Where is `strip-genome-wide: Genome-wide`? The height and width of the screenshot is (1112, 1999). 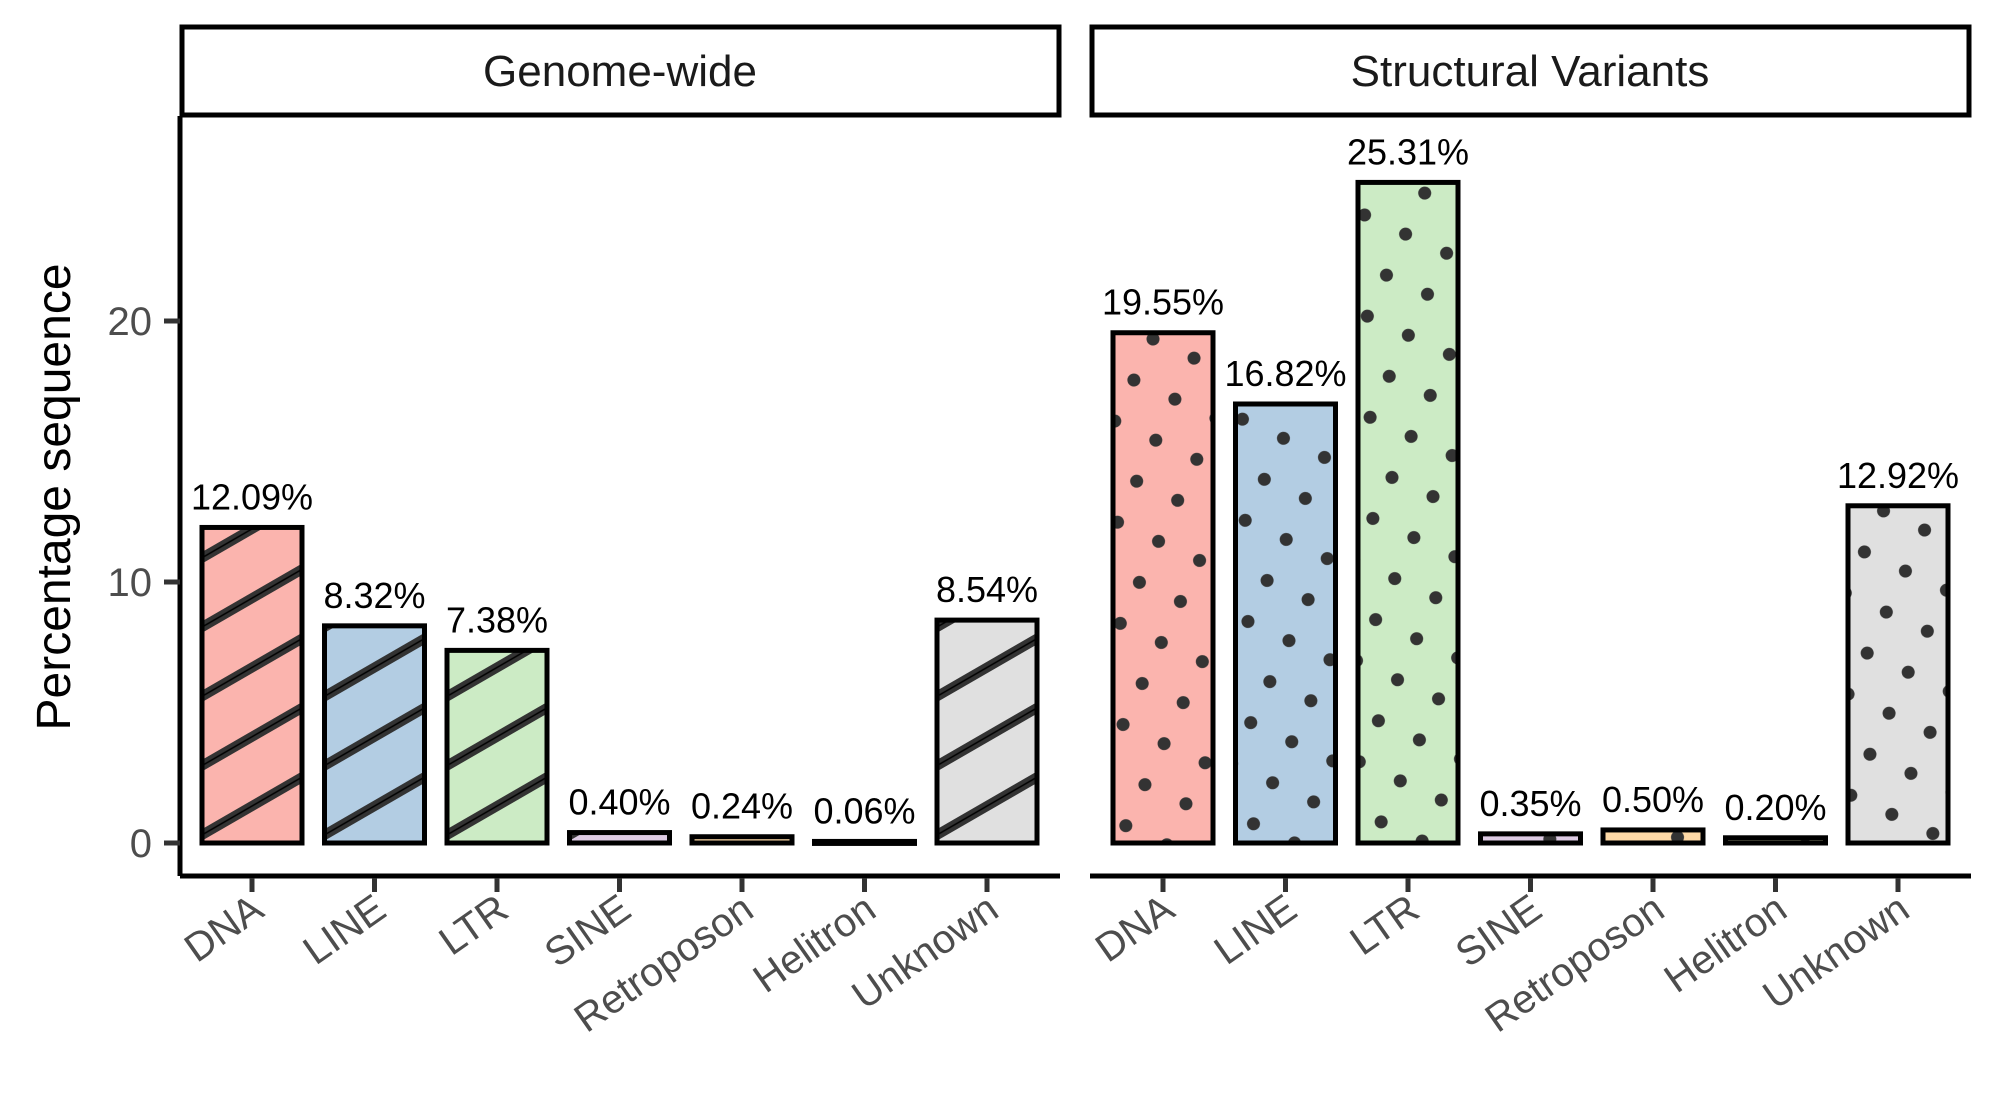 strip-genome-wide: Genome-wide is located at coordinates (620, 71).